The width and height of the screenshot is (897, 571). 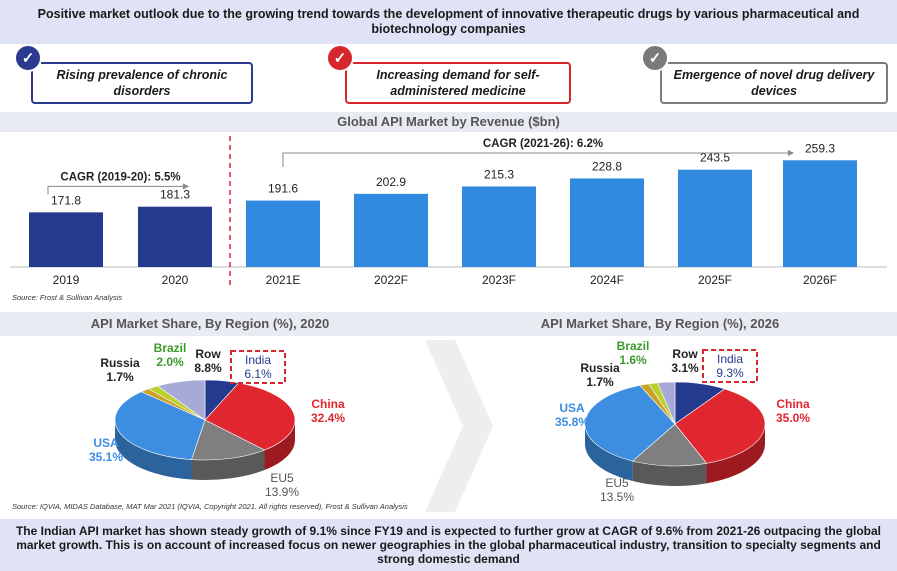 What do you see at coordinates (120, 177) in the screenshot?
I see `cagr-historical-label: CAGR (2019-20): 5.5%` at bounding box center [120, 177].